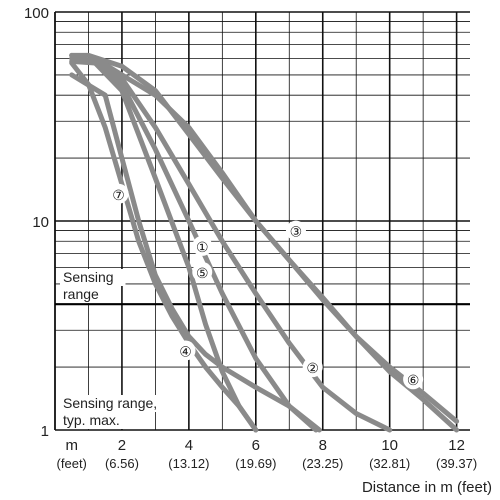  What do you see at coordinates (36, 13) in the screenshot?
I see `y-tick-label: 100` at bounding box center [36, 13].